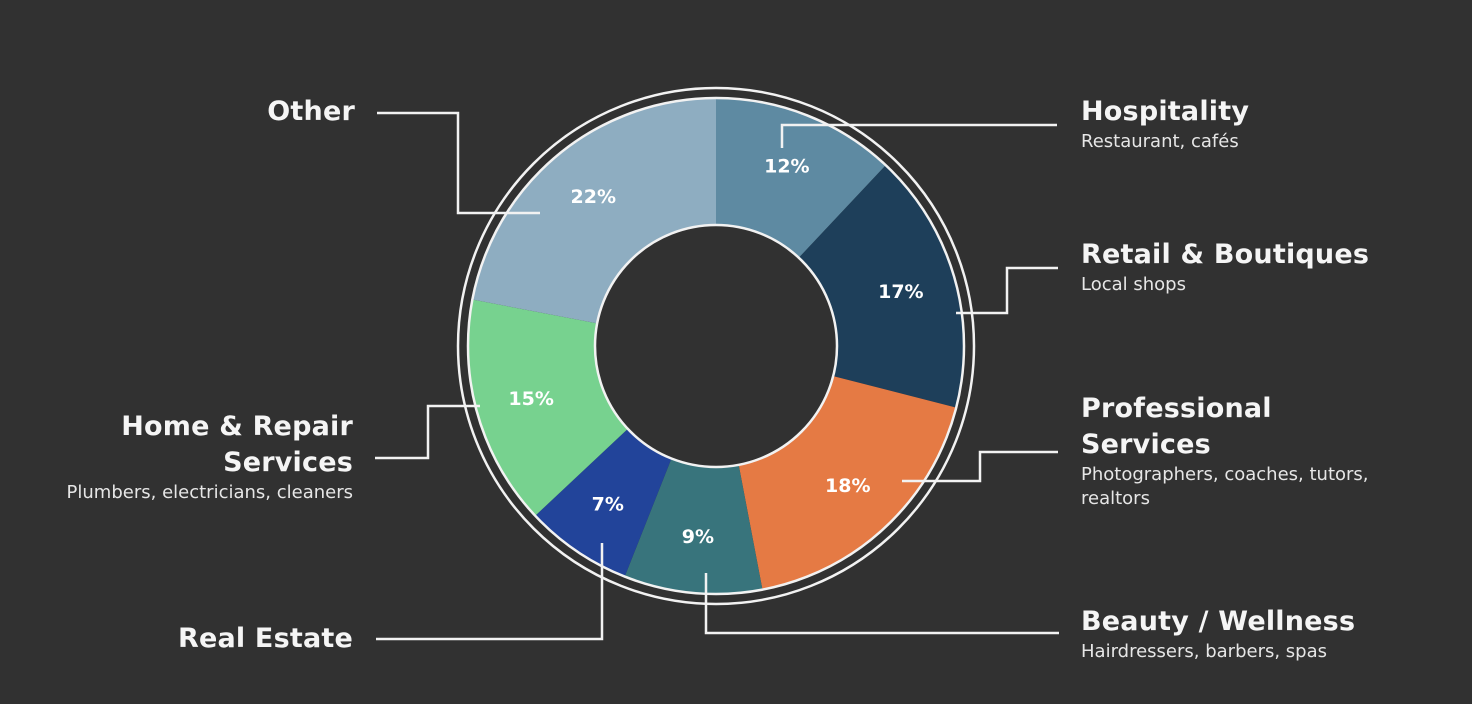 Image resolution: width=1472 pixels, height=704 pixels. I want to click on leader-line-beauty, so click(881, 604).